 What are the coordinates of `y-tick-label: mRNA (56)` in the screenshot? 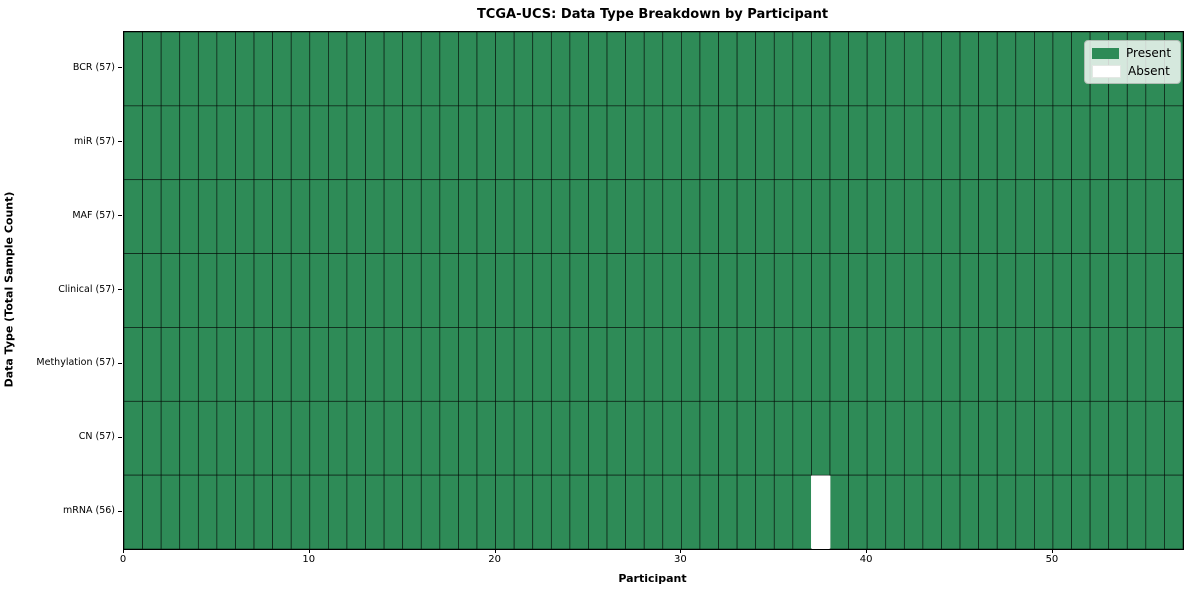 It's located at (89, 511).